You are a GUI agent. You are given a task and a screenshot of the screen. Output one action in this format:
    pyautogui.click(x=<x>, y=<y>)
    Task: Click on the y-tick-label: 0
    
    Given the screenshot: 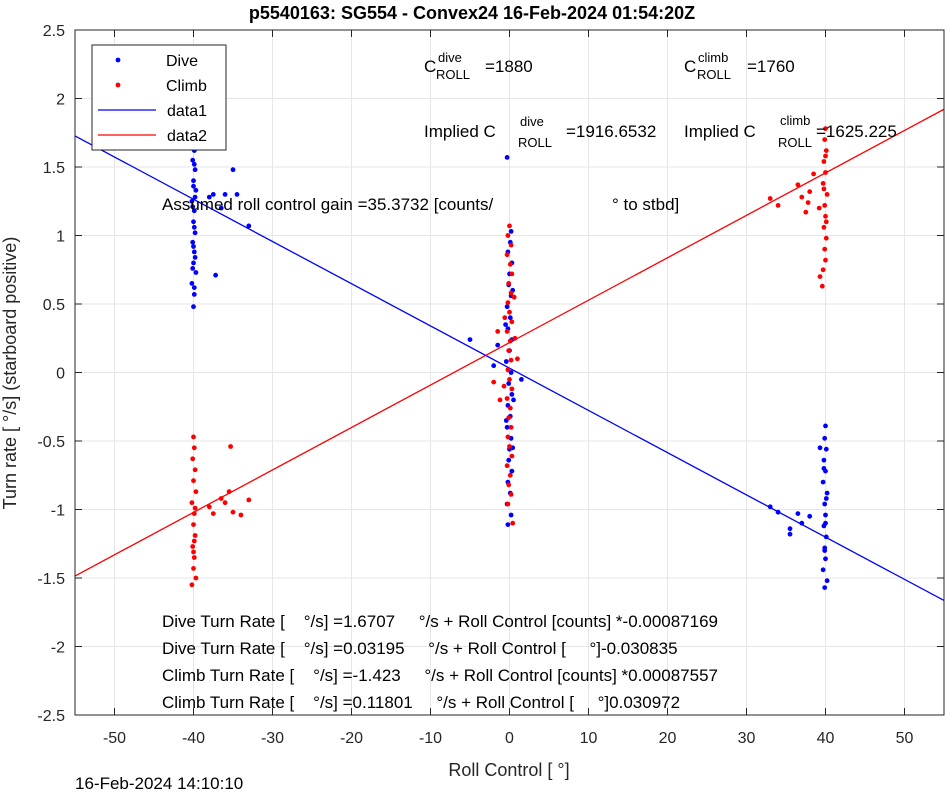 What is the action you would take?
    pyautogui.click(x=60, y=374)
    